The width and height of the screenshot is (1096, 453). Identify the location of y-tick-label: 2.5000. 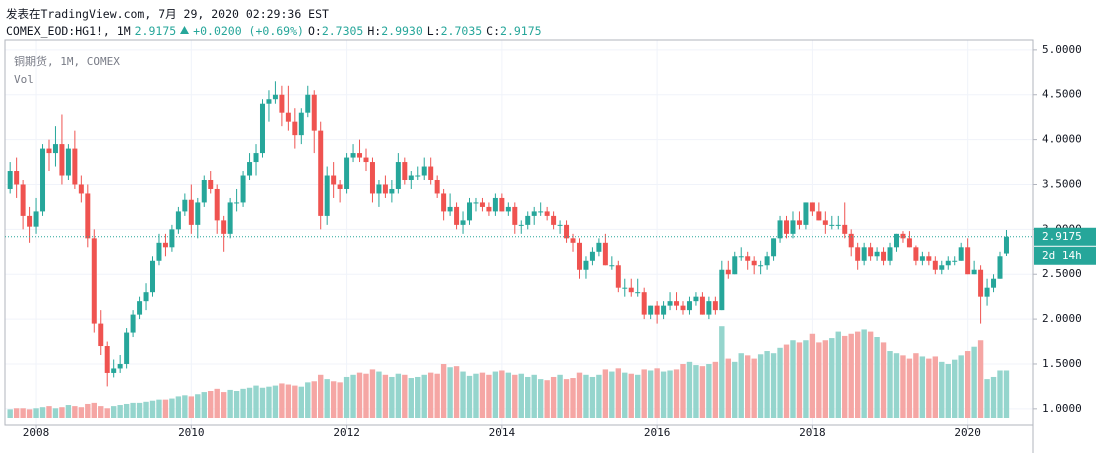
(1062, 273).